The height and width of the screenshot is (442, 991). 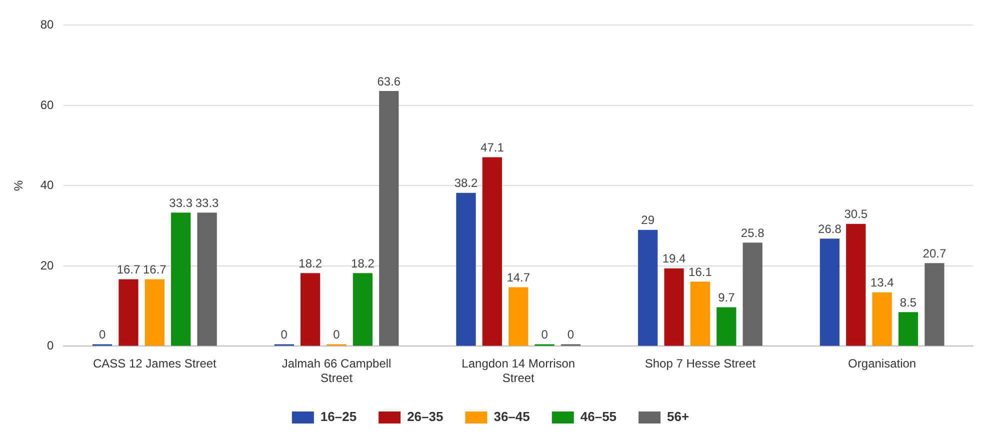 I want to click on x-tick-label: Langdon 14 Morrison Street, so click(x=519, y=371).